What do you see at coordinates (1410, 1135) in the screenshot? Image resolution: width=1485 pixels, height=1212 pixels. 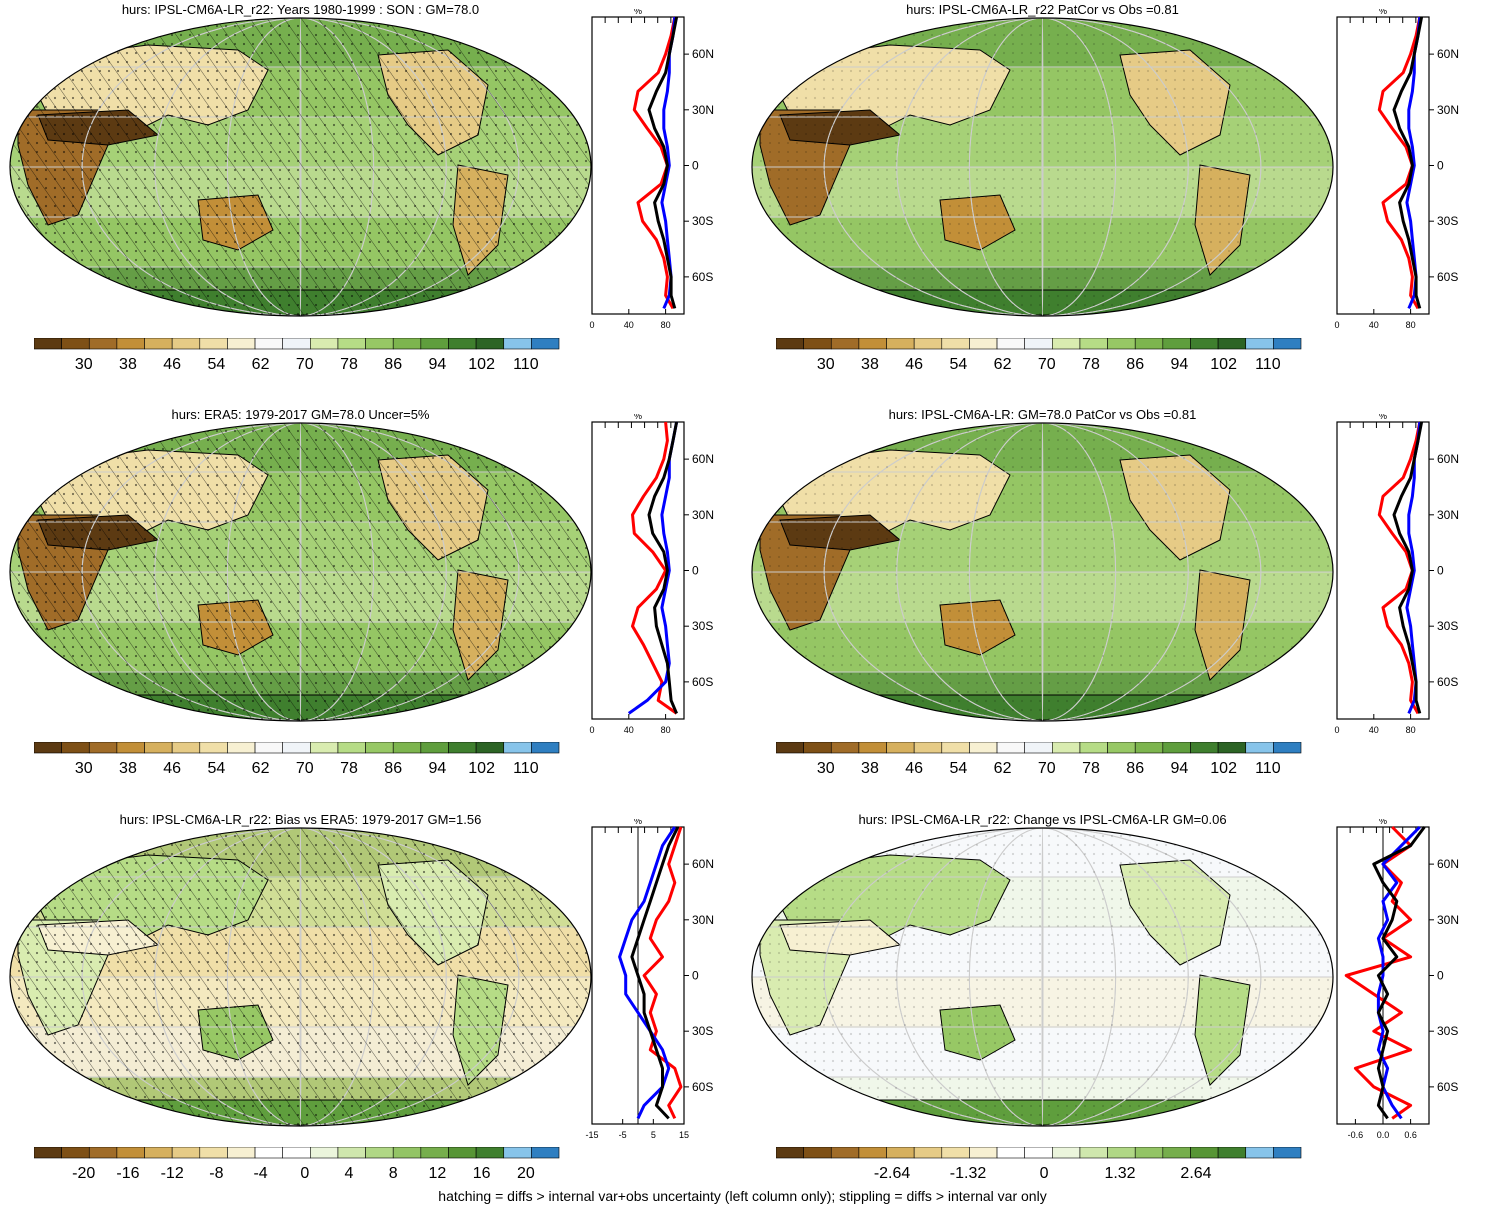 I see `profile-xtick-label: 0.6` at bounding box center [1410, 1135].